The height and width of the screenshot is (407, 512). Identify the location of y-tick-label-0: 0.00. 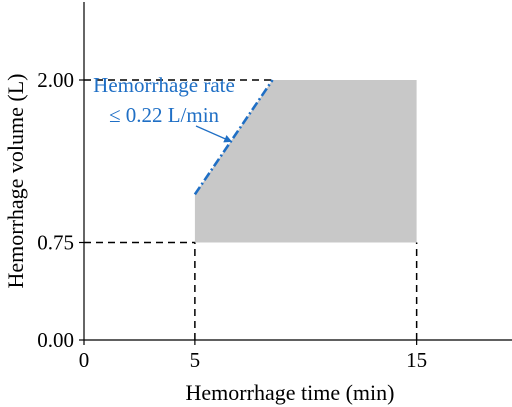
(55, 340).